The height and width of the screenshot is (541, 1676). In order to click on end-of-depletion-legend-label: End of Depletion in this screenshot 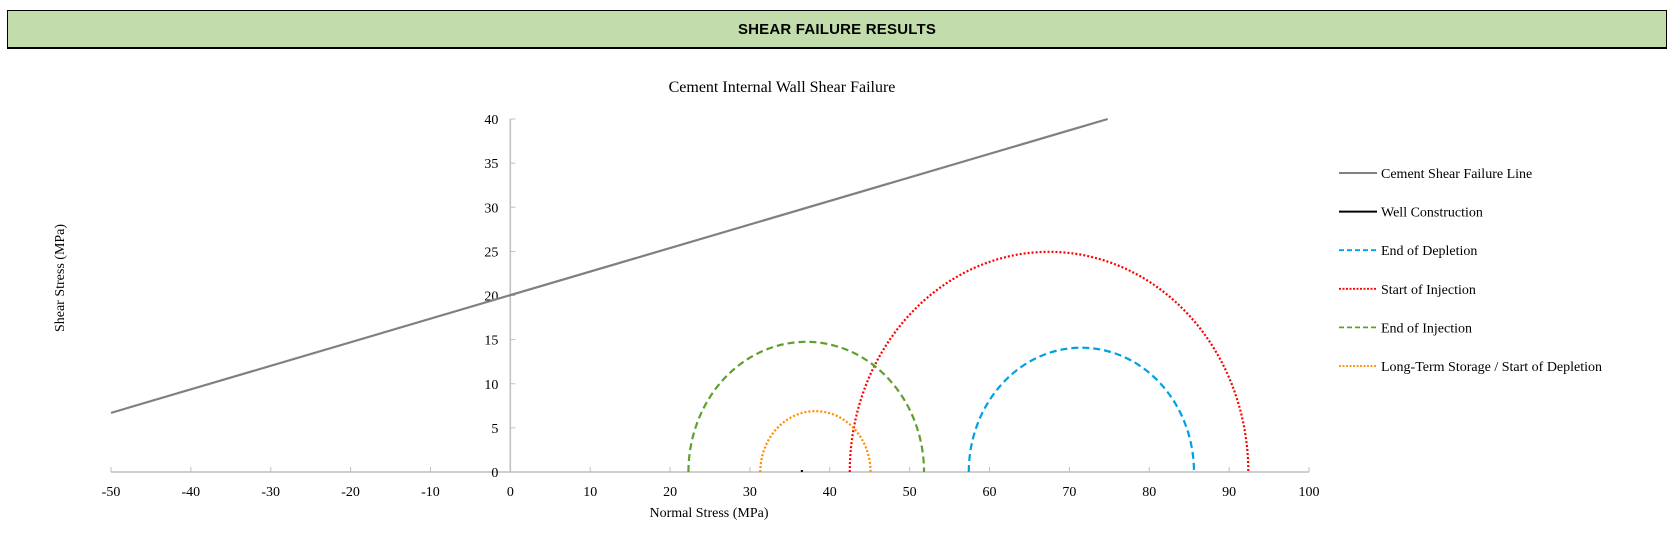, I will do `click(1429, 251)`.